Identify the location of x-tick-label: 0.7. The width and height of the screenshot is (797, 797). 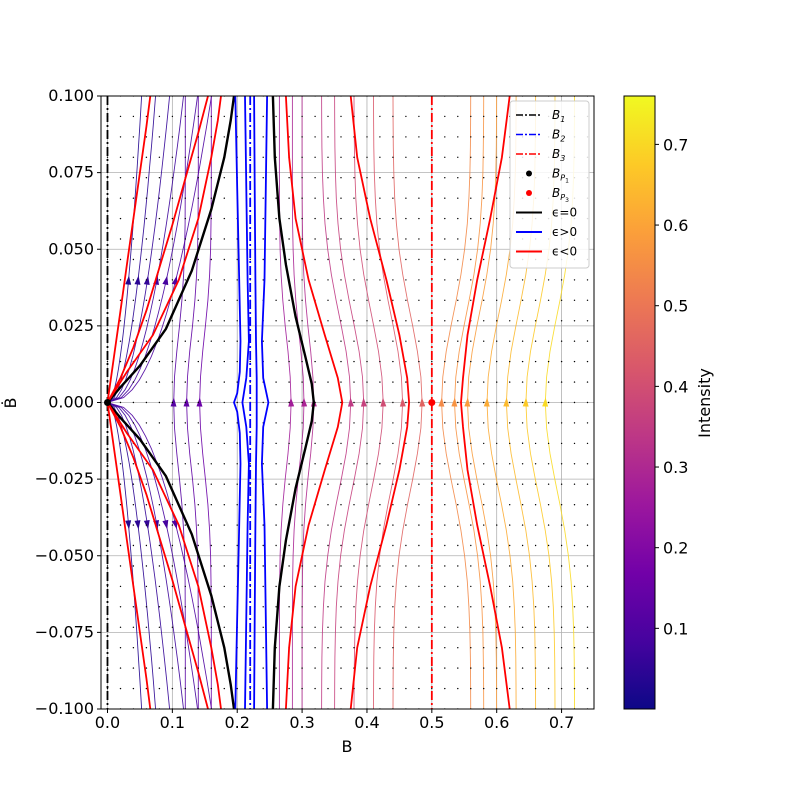
(561, 722).